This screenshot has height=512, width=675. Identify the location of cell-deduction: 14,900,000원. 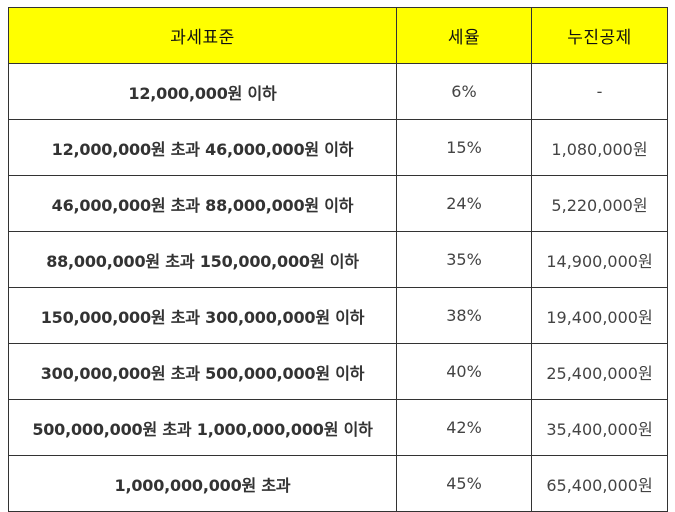
(599, 259).